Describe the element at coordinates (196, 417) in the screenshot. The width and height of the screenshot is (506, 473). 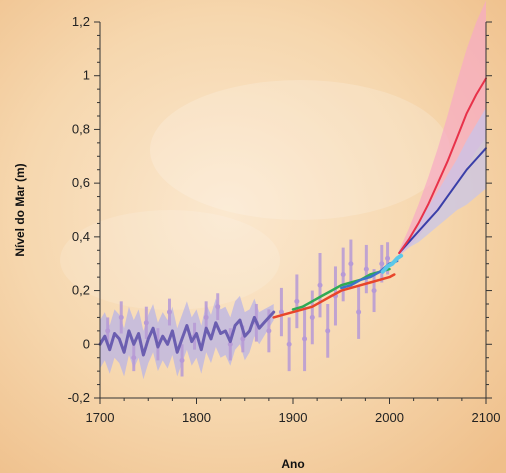
I see `x-tick-label: 1800` at that location.